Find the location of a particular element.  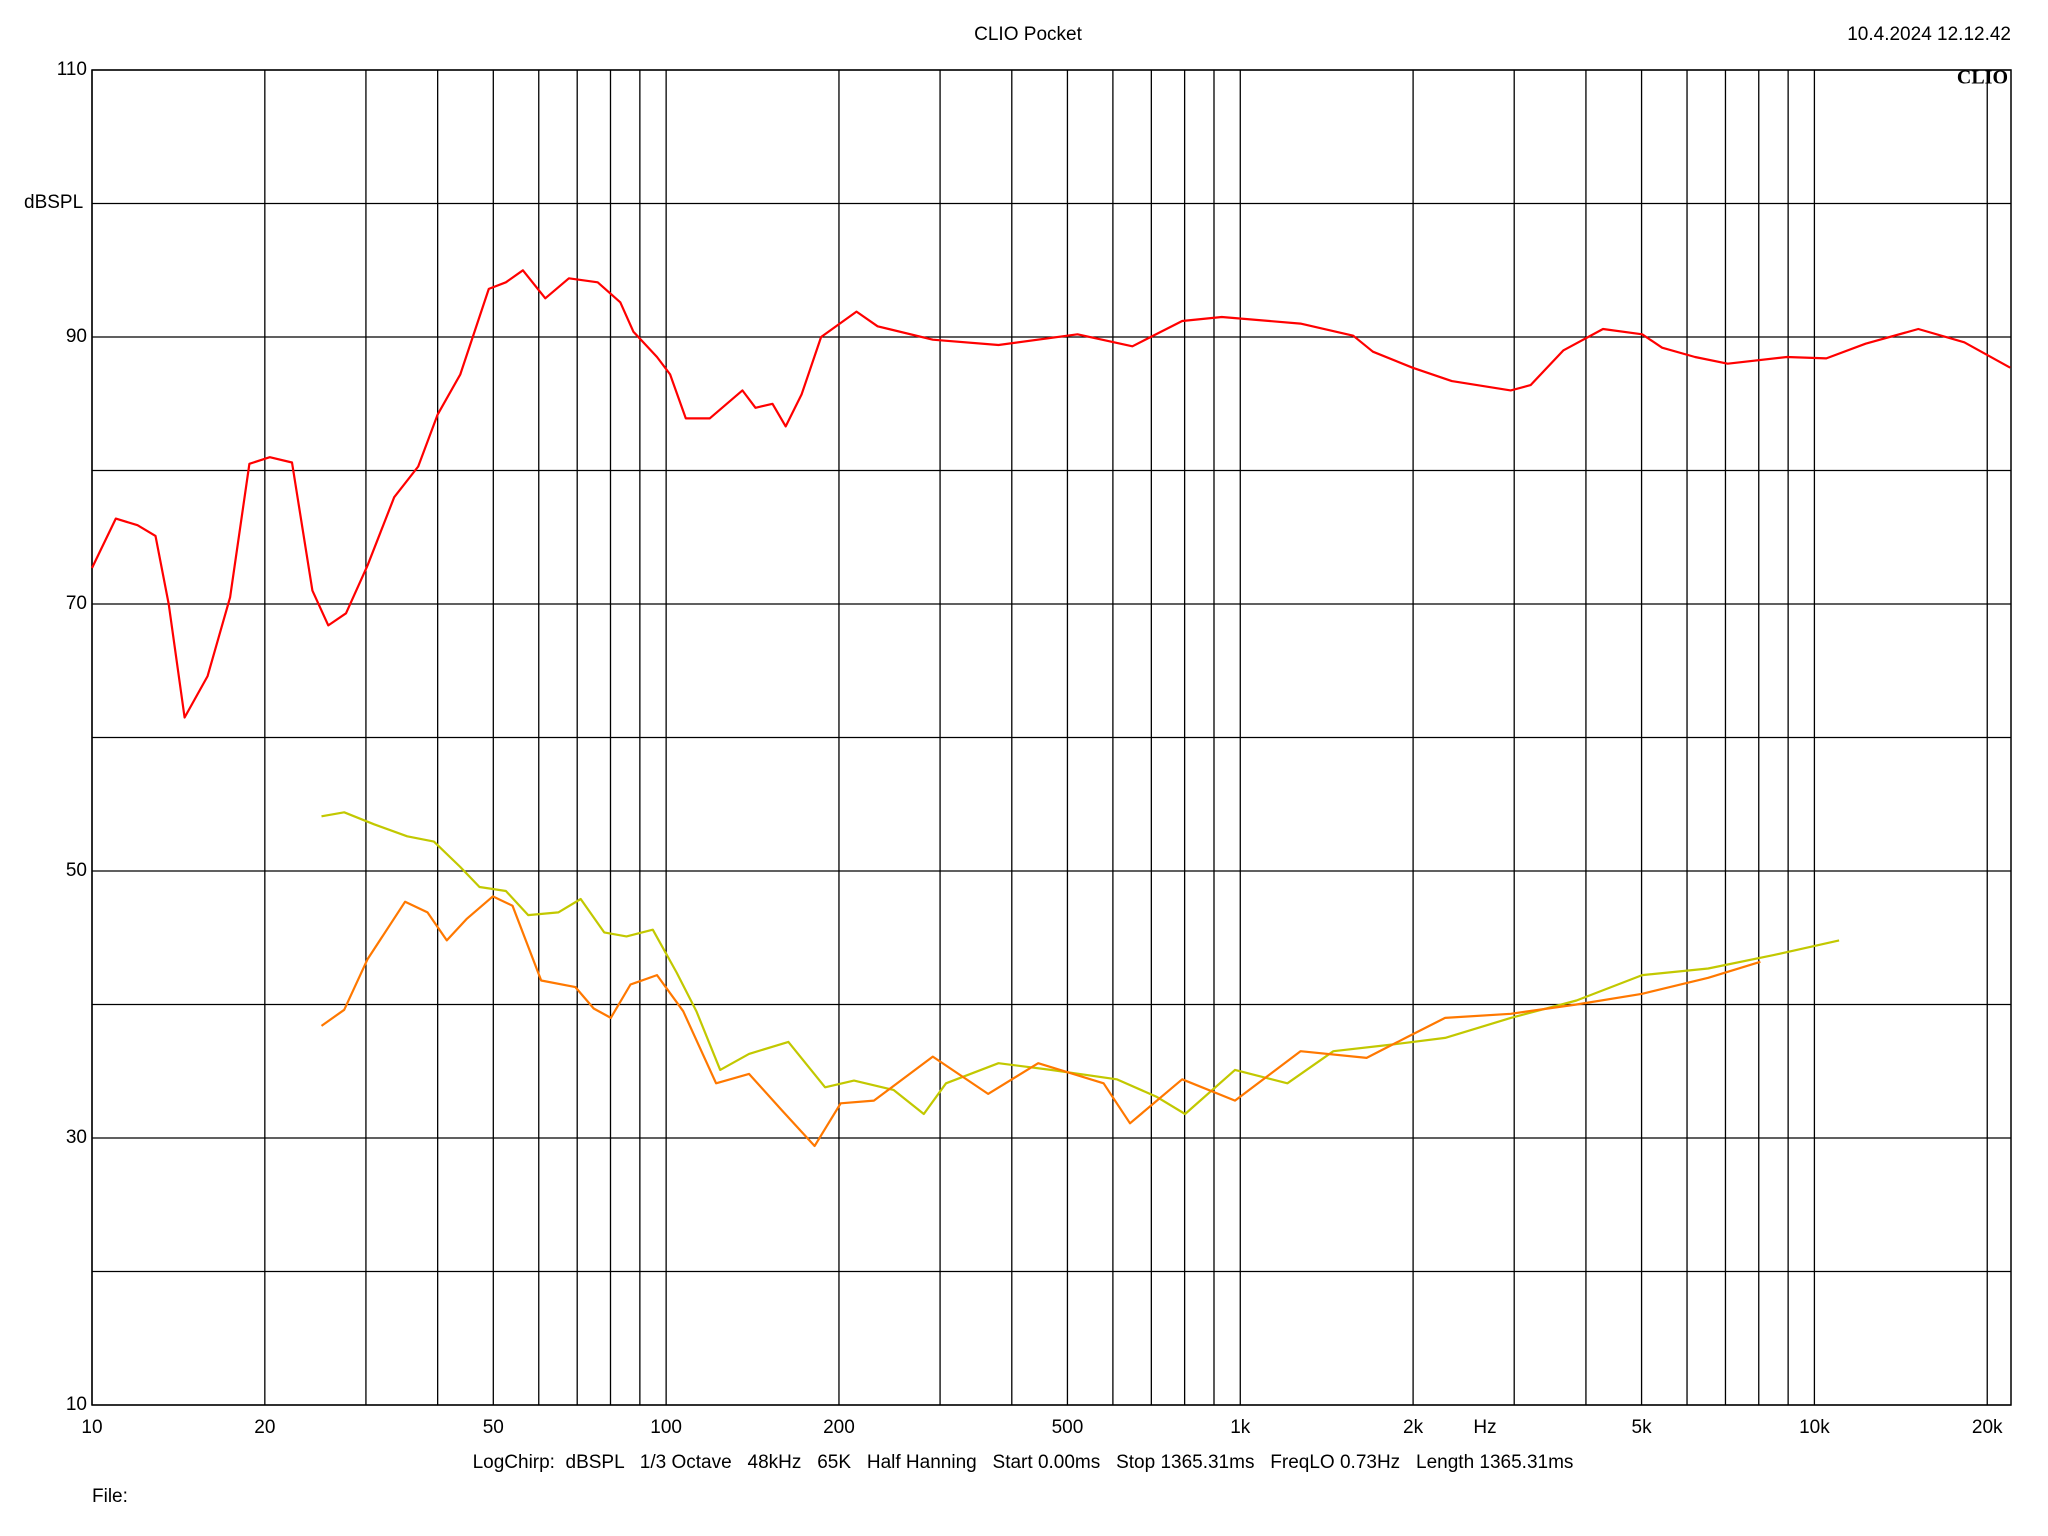

chart-title: CLIO Pocket is located at coordinates (1028, 34).